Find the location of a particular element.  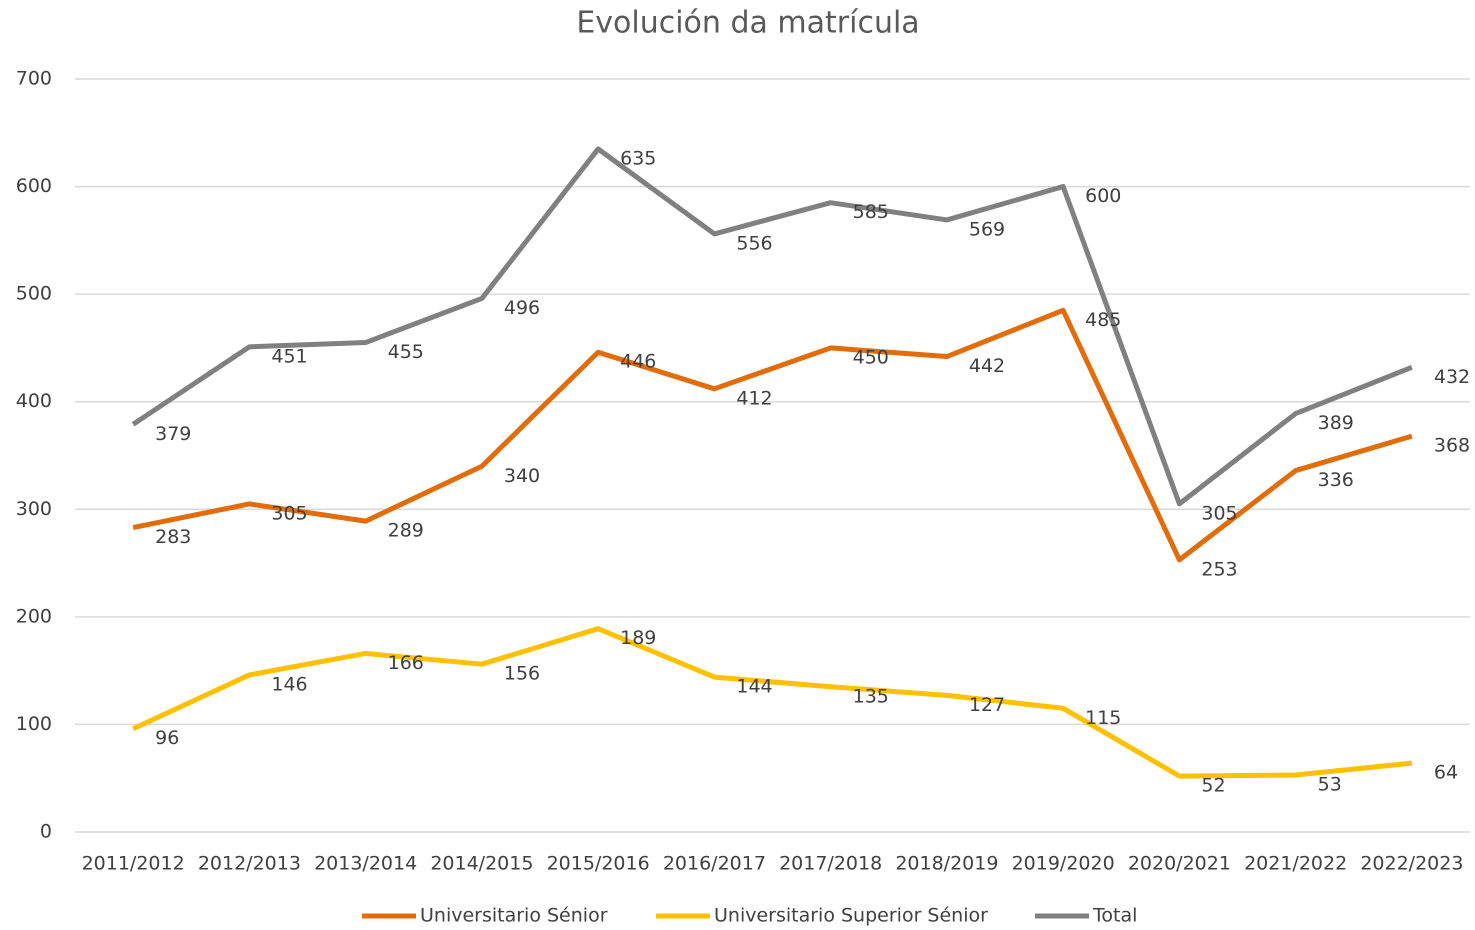

x-tick-label: 2017/2018 is located at coordinates (830, 864).